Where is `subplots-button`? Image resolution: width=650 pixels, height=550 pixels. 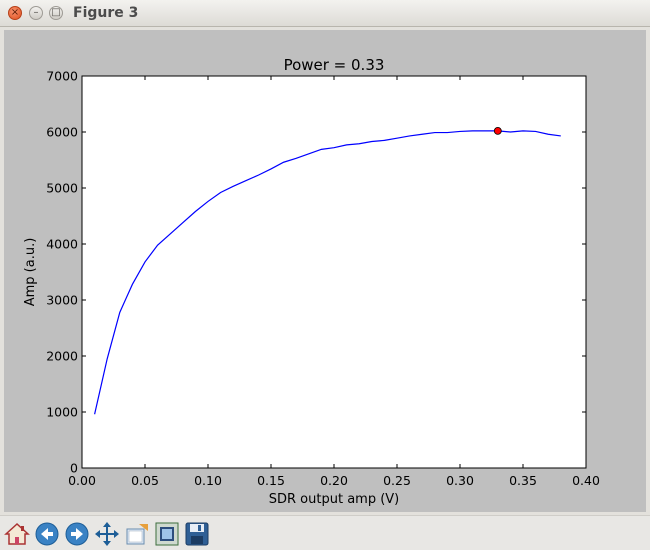 subplots-button is located at coordinates (167, 534).